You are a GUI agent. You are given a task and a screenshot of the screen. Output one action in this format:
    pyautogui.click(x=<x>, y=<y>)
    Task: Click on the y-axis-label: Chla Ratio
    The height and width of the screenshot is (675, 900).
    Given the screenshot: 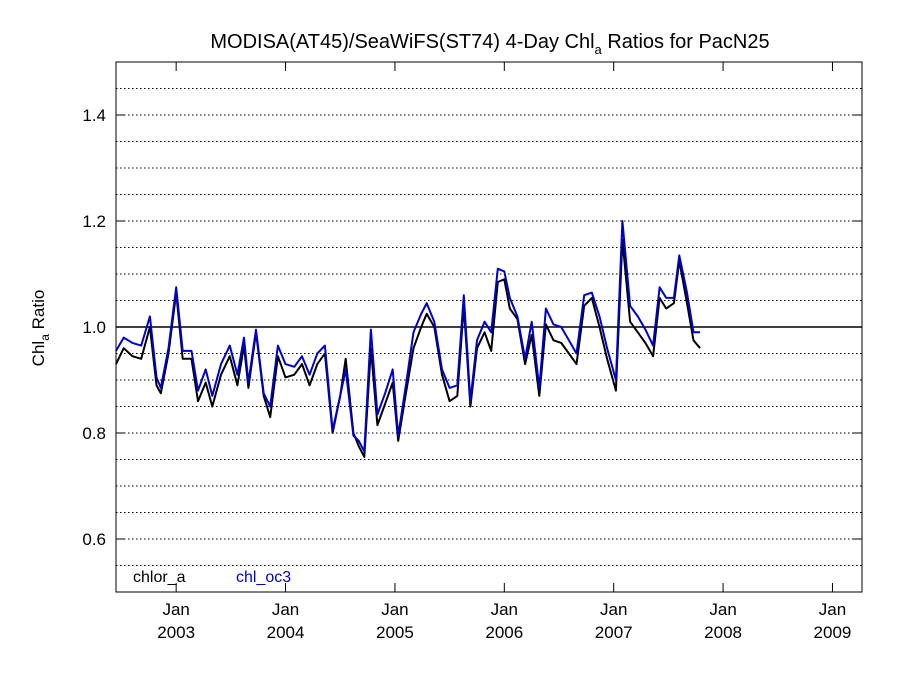 What is the action you would take?
    pyautogui.click(x=40, y=328)
    